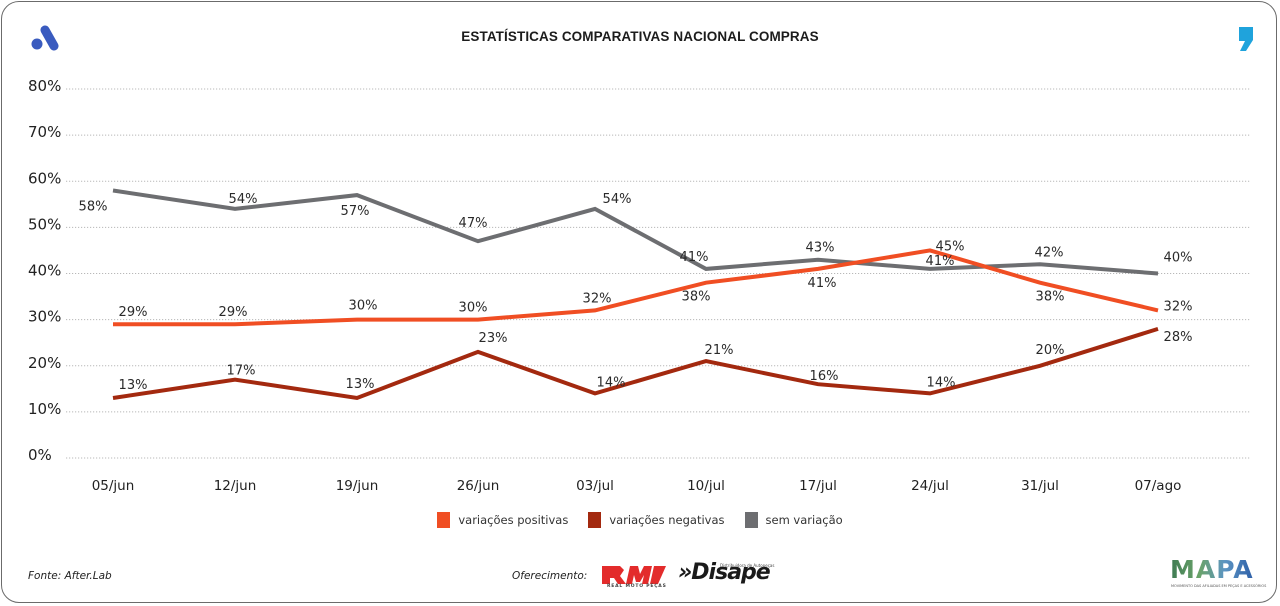 The height and width of the screenshot is (606, 1280). What do you see at coordinates (44, 363) in the screenshot?
I see `y-tick-label: 20%` at bounding box center [44, 363].